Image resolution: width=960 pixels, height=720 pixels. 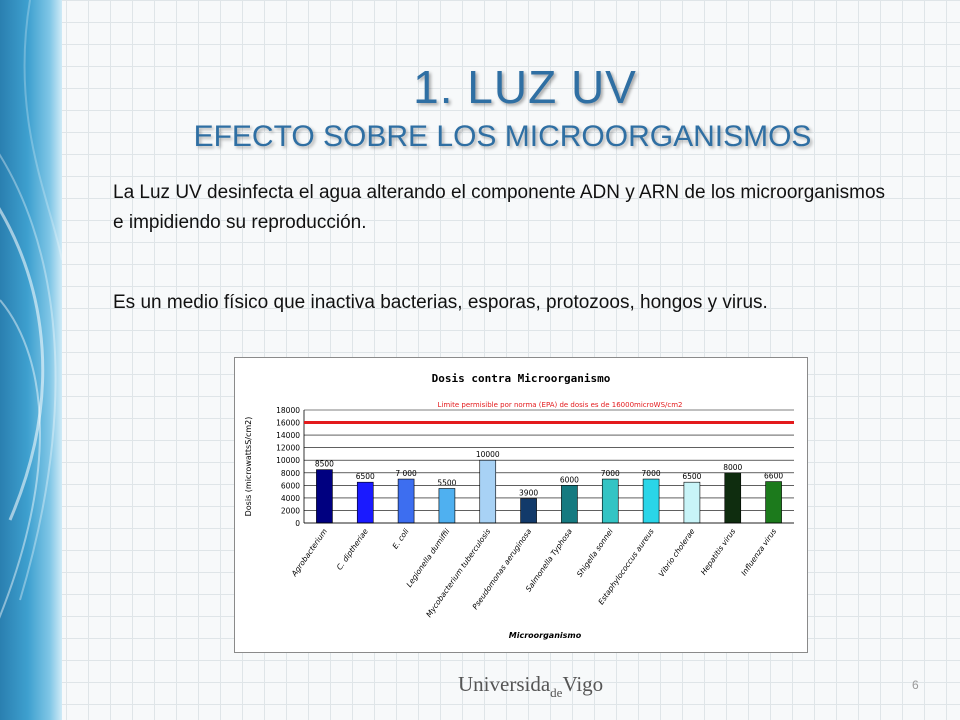 What do you see at coordinates (288, 410) in the screenshot?
I see `y-tick-label-9: 18000` at bounding box center [288, 410].